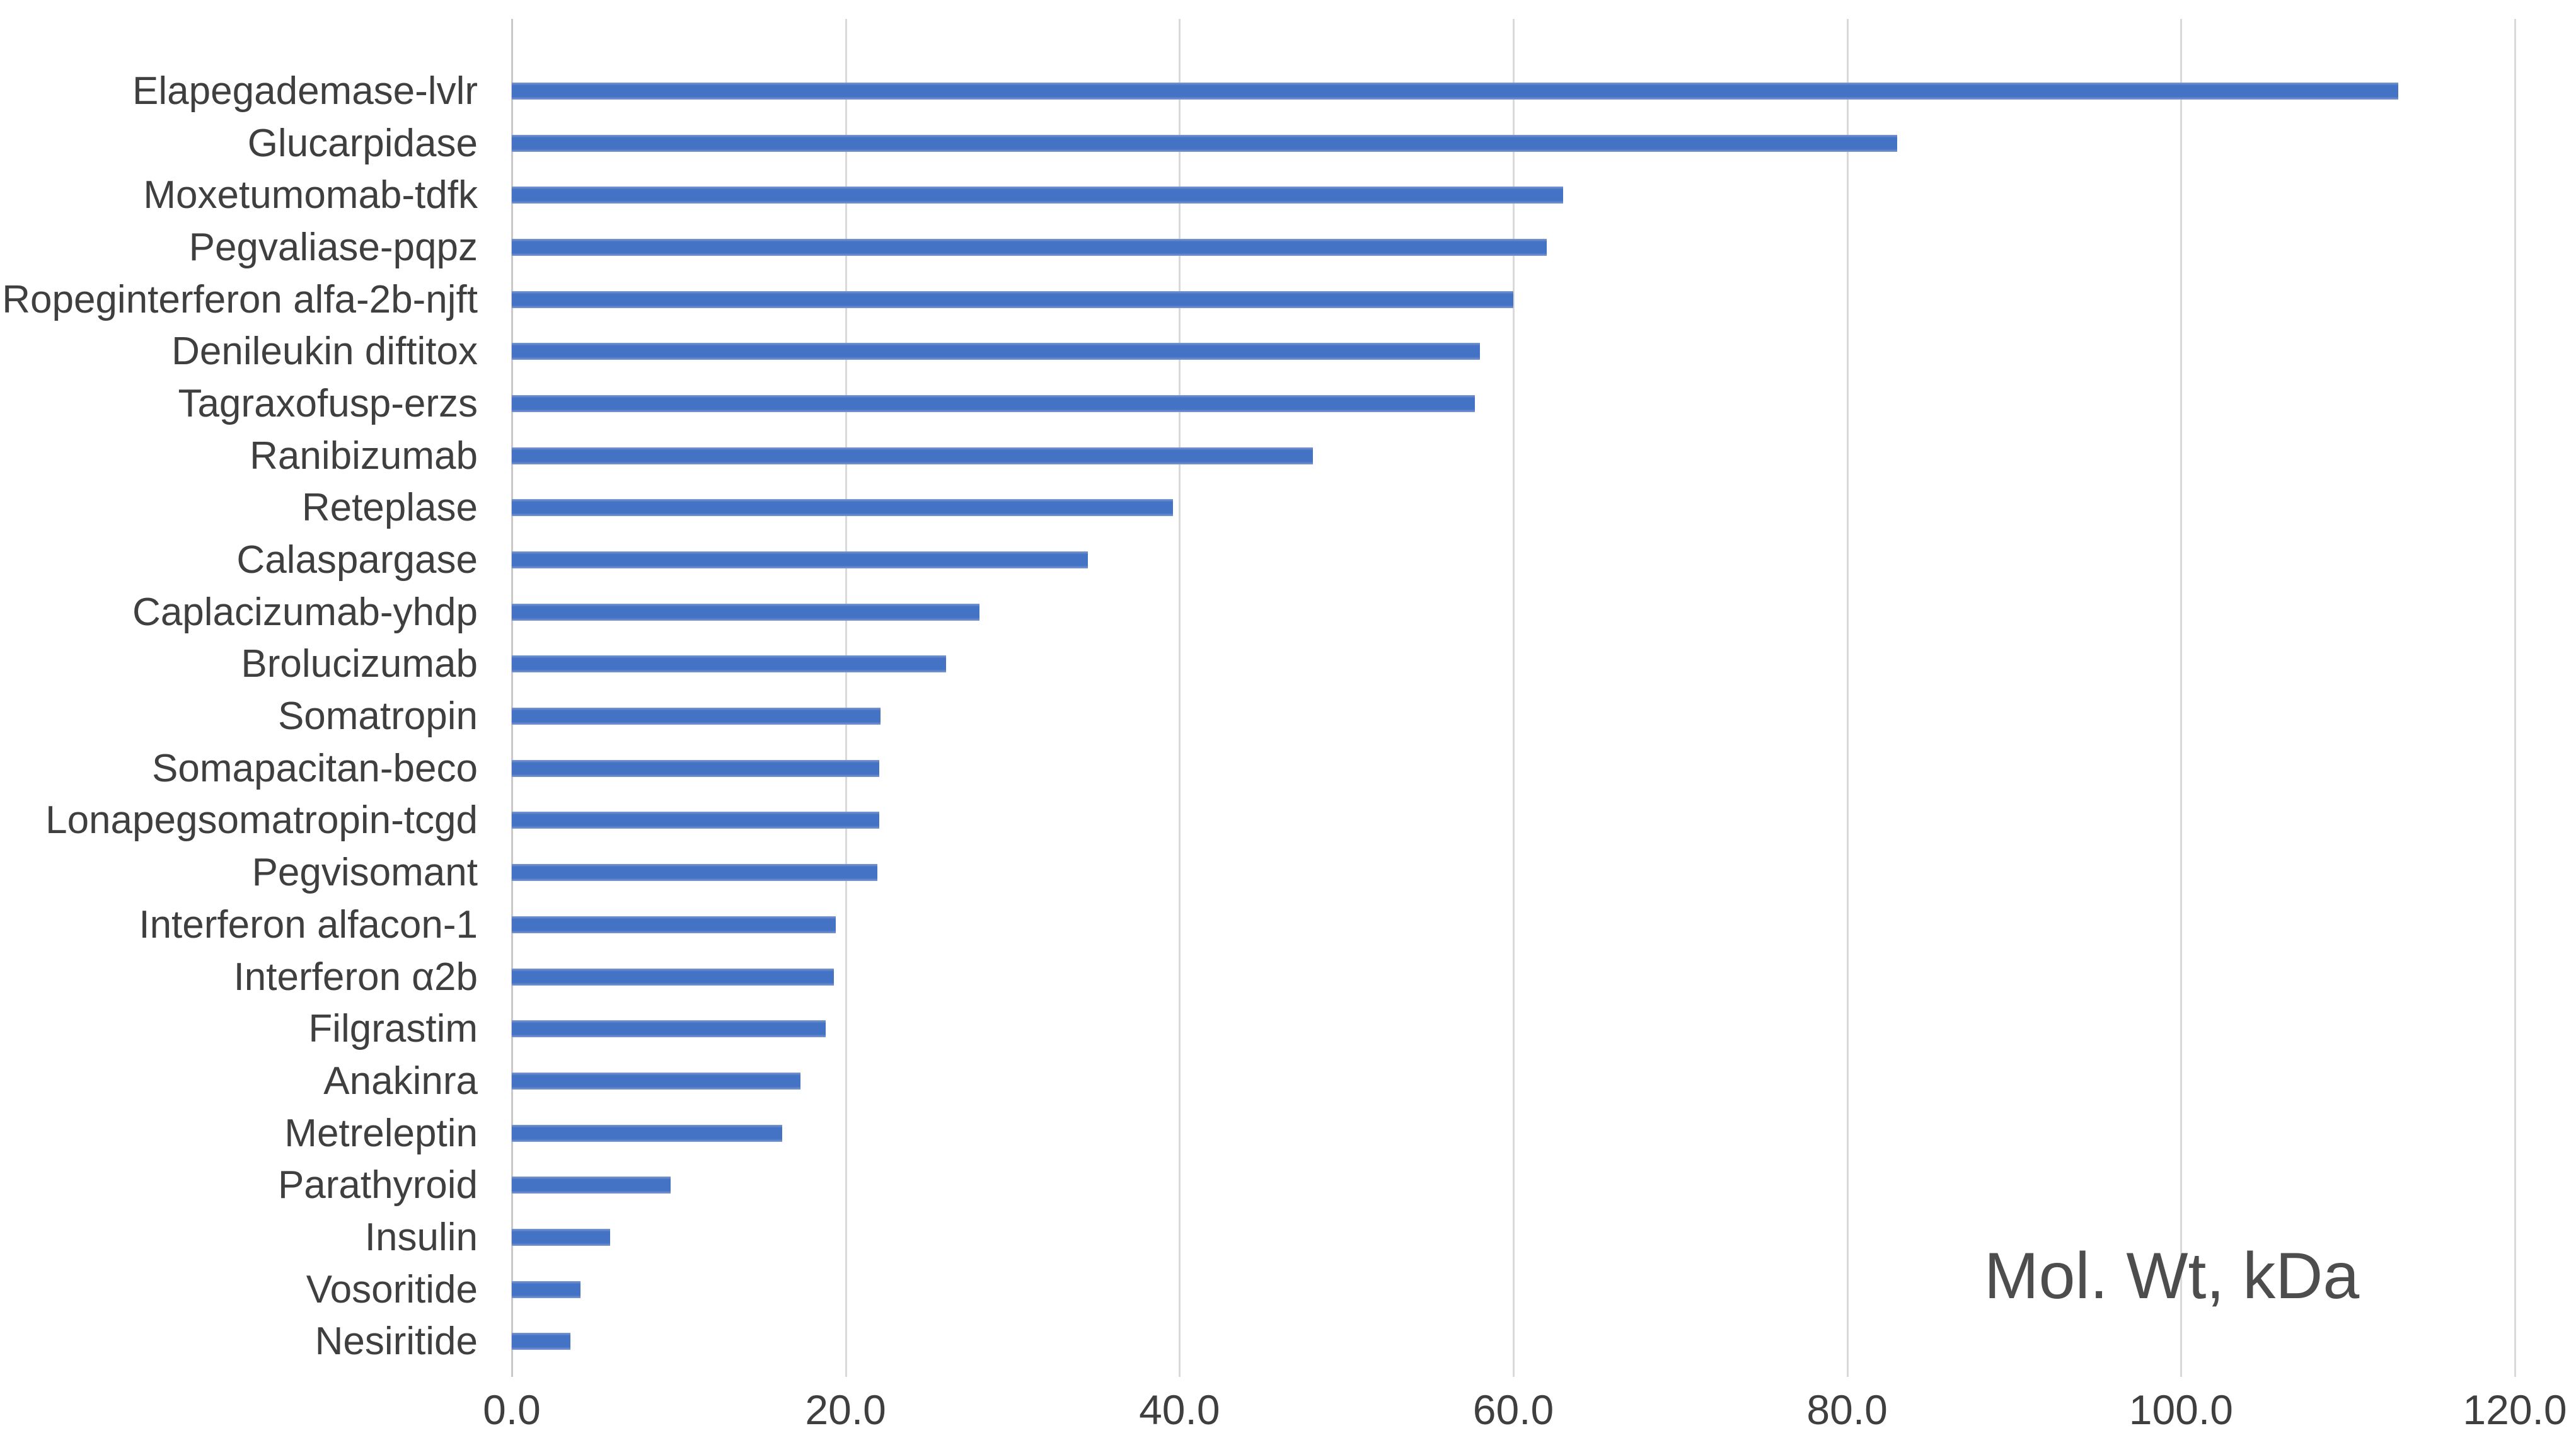 The width and height of the screenshot is (2576, 1433). What do you see at coordinates (392, 1289) in the screenshot?
I see `category-label: Vosoritide` at bounding box center [392, 1289].